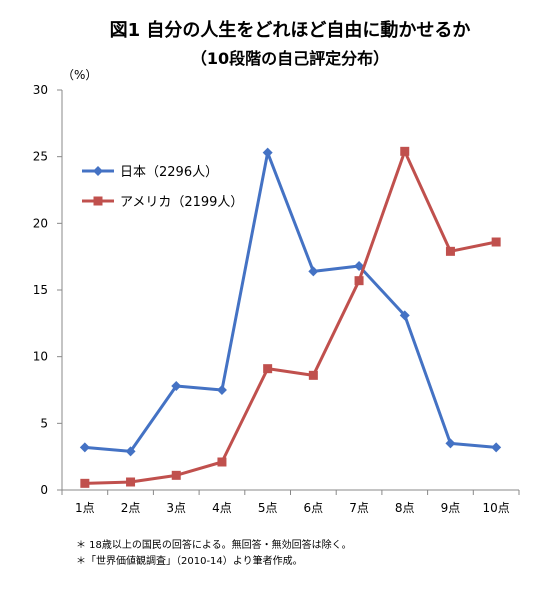 Image resolution: width=550 pixels, height=596 pixels. Describe the element at coordinates (40, 223) in the screenshot. I see `y-tick-label: 20` at that location.